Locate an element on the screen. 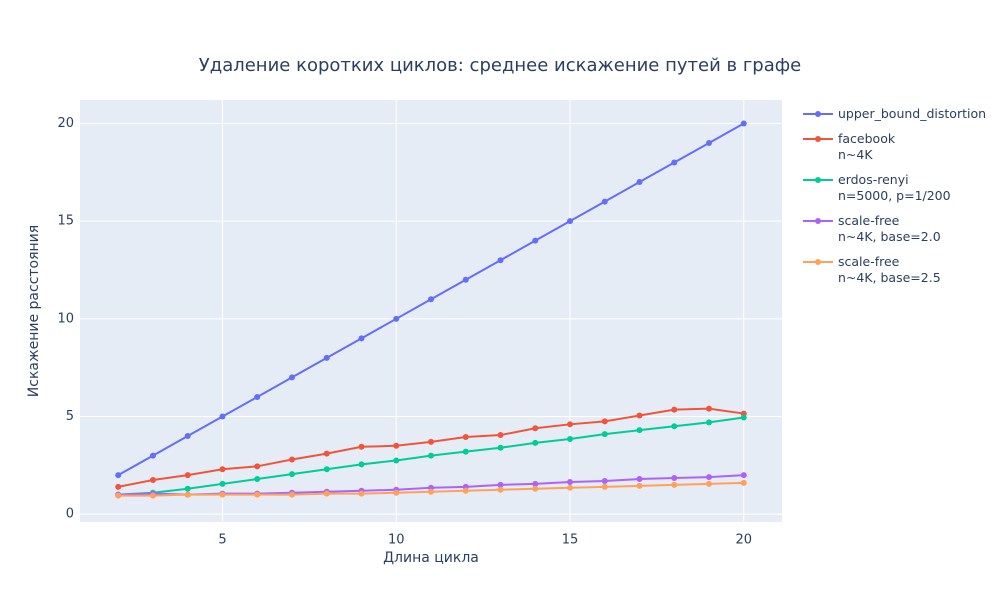 This screenshot has height=604, width=1000. legend-label: facebook n~4K is located at coordinates (867, 146).